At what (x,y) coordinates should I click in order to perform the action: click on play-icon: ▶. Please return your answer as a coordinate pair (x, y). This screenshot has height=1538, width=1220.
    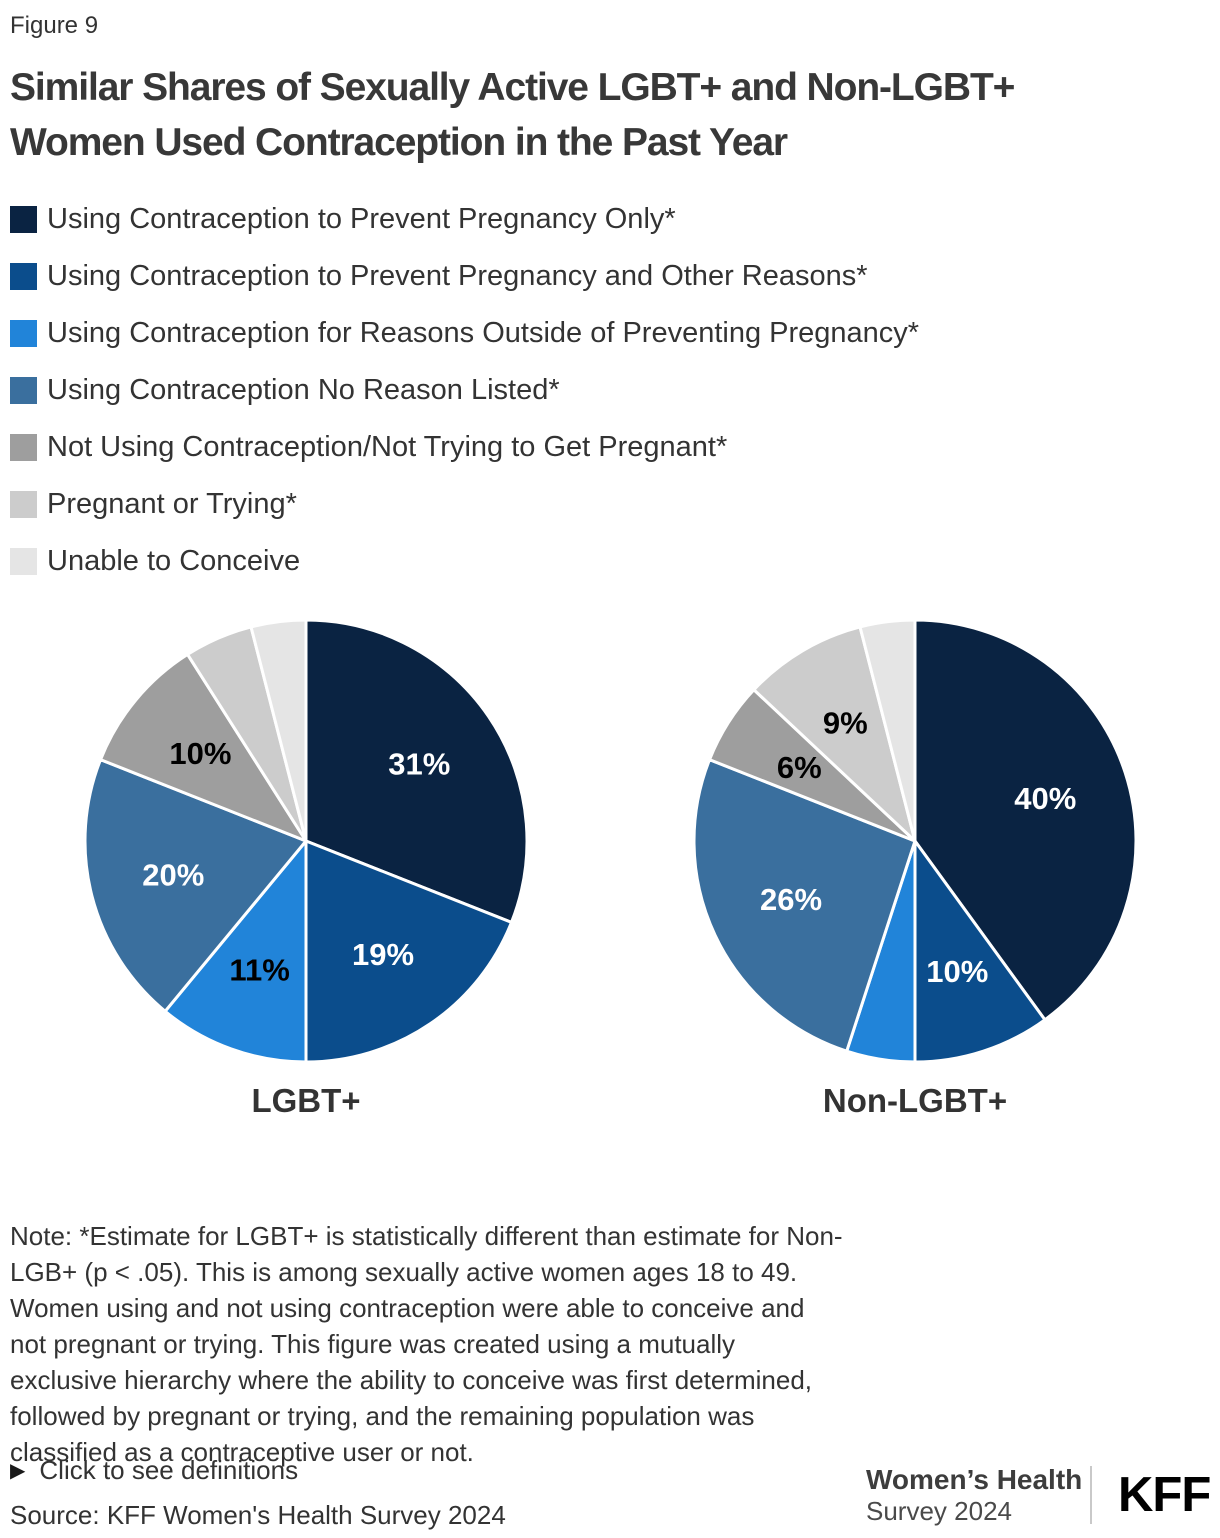
    Looking at the image, I should click on (18, 1470).